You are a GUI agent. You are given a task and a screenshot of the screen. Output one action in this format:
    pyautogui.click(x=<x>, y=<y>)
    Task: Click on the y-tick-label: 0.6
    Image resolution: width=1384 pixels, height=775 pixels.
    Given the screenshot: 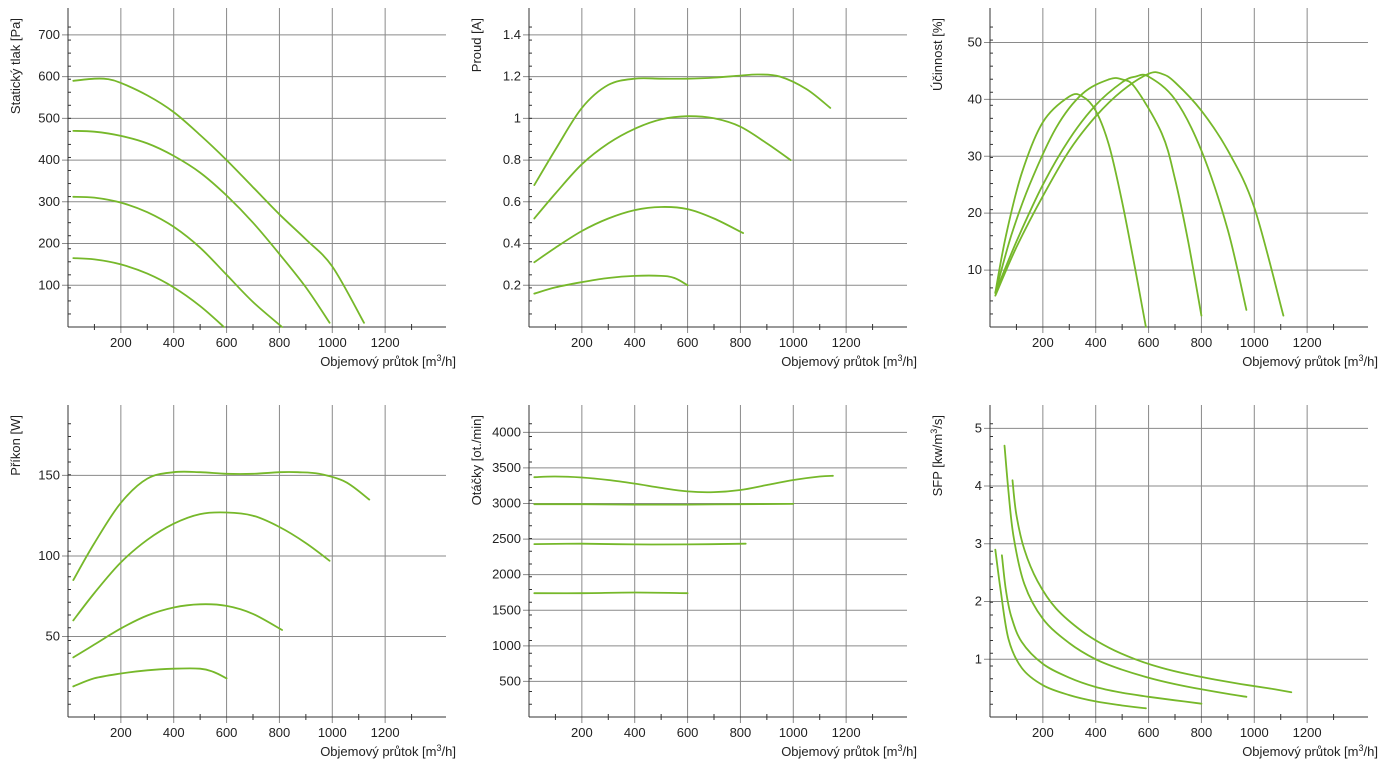 What is the action you would take?
    pyautogui.click(x=512, y=201)
    